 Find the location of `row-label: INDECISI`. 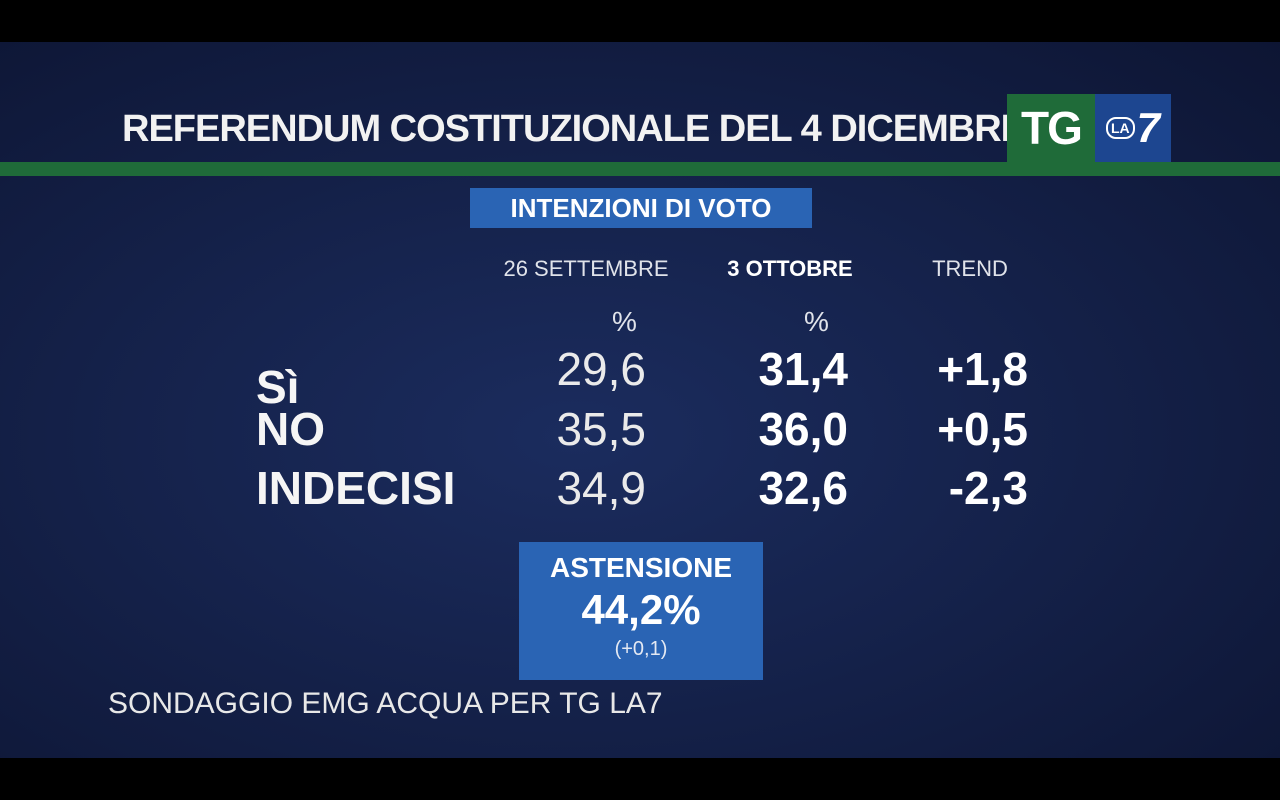

row-label: INDECISI is located at coordinates (356, 488).